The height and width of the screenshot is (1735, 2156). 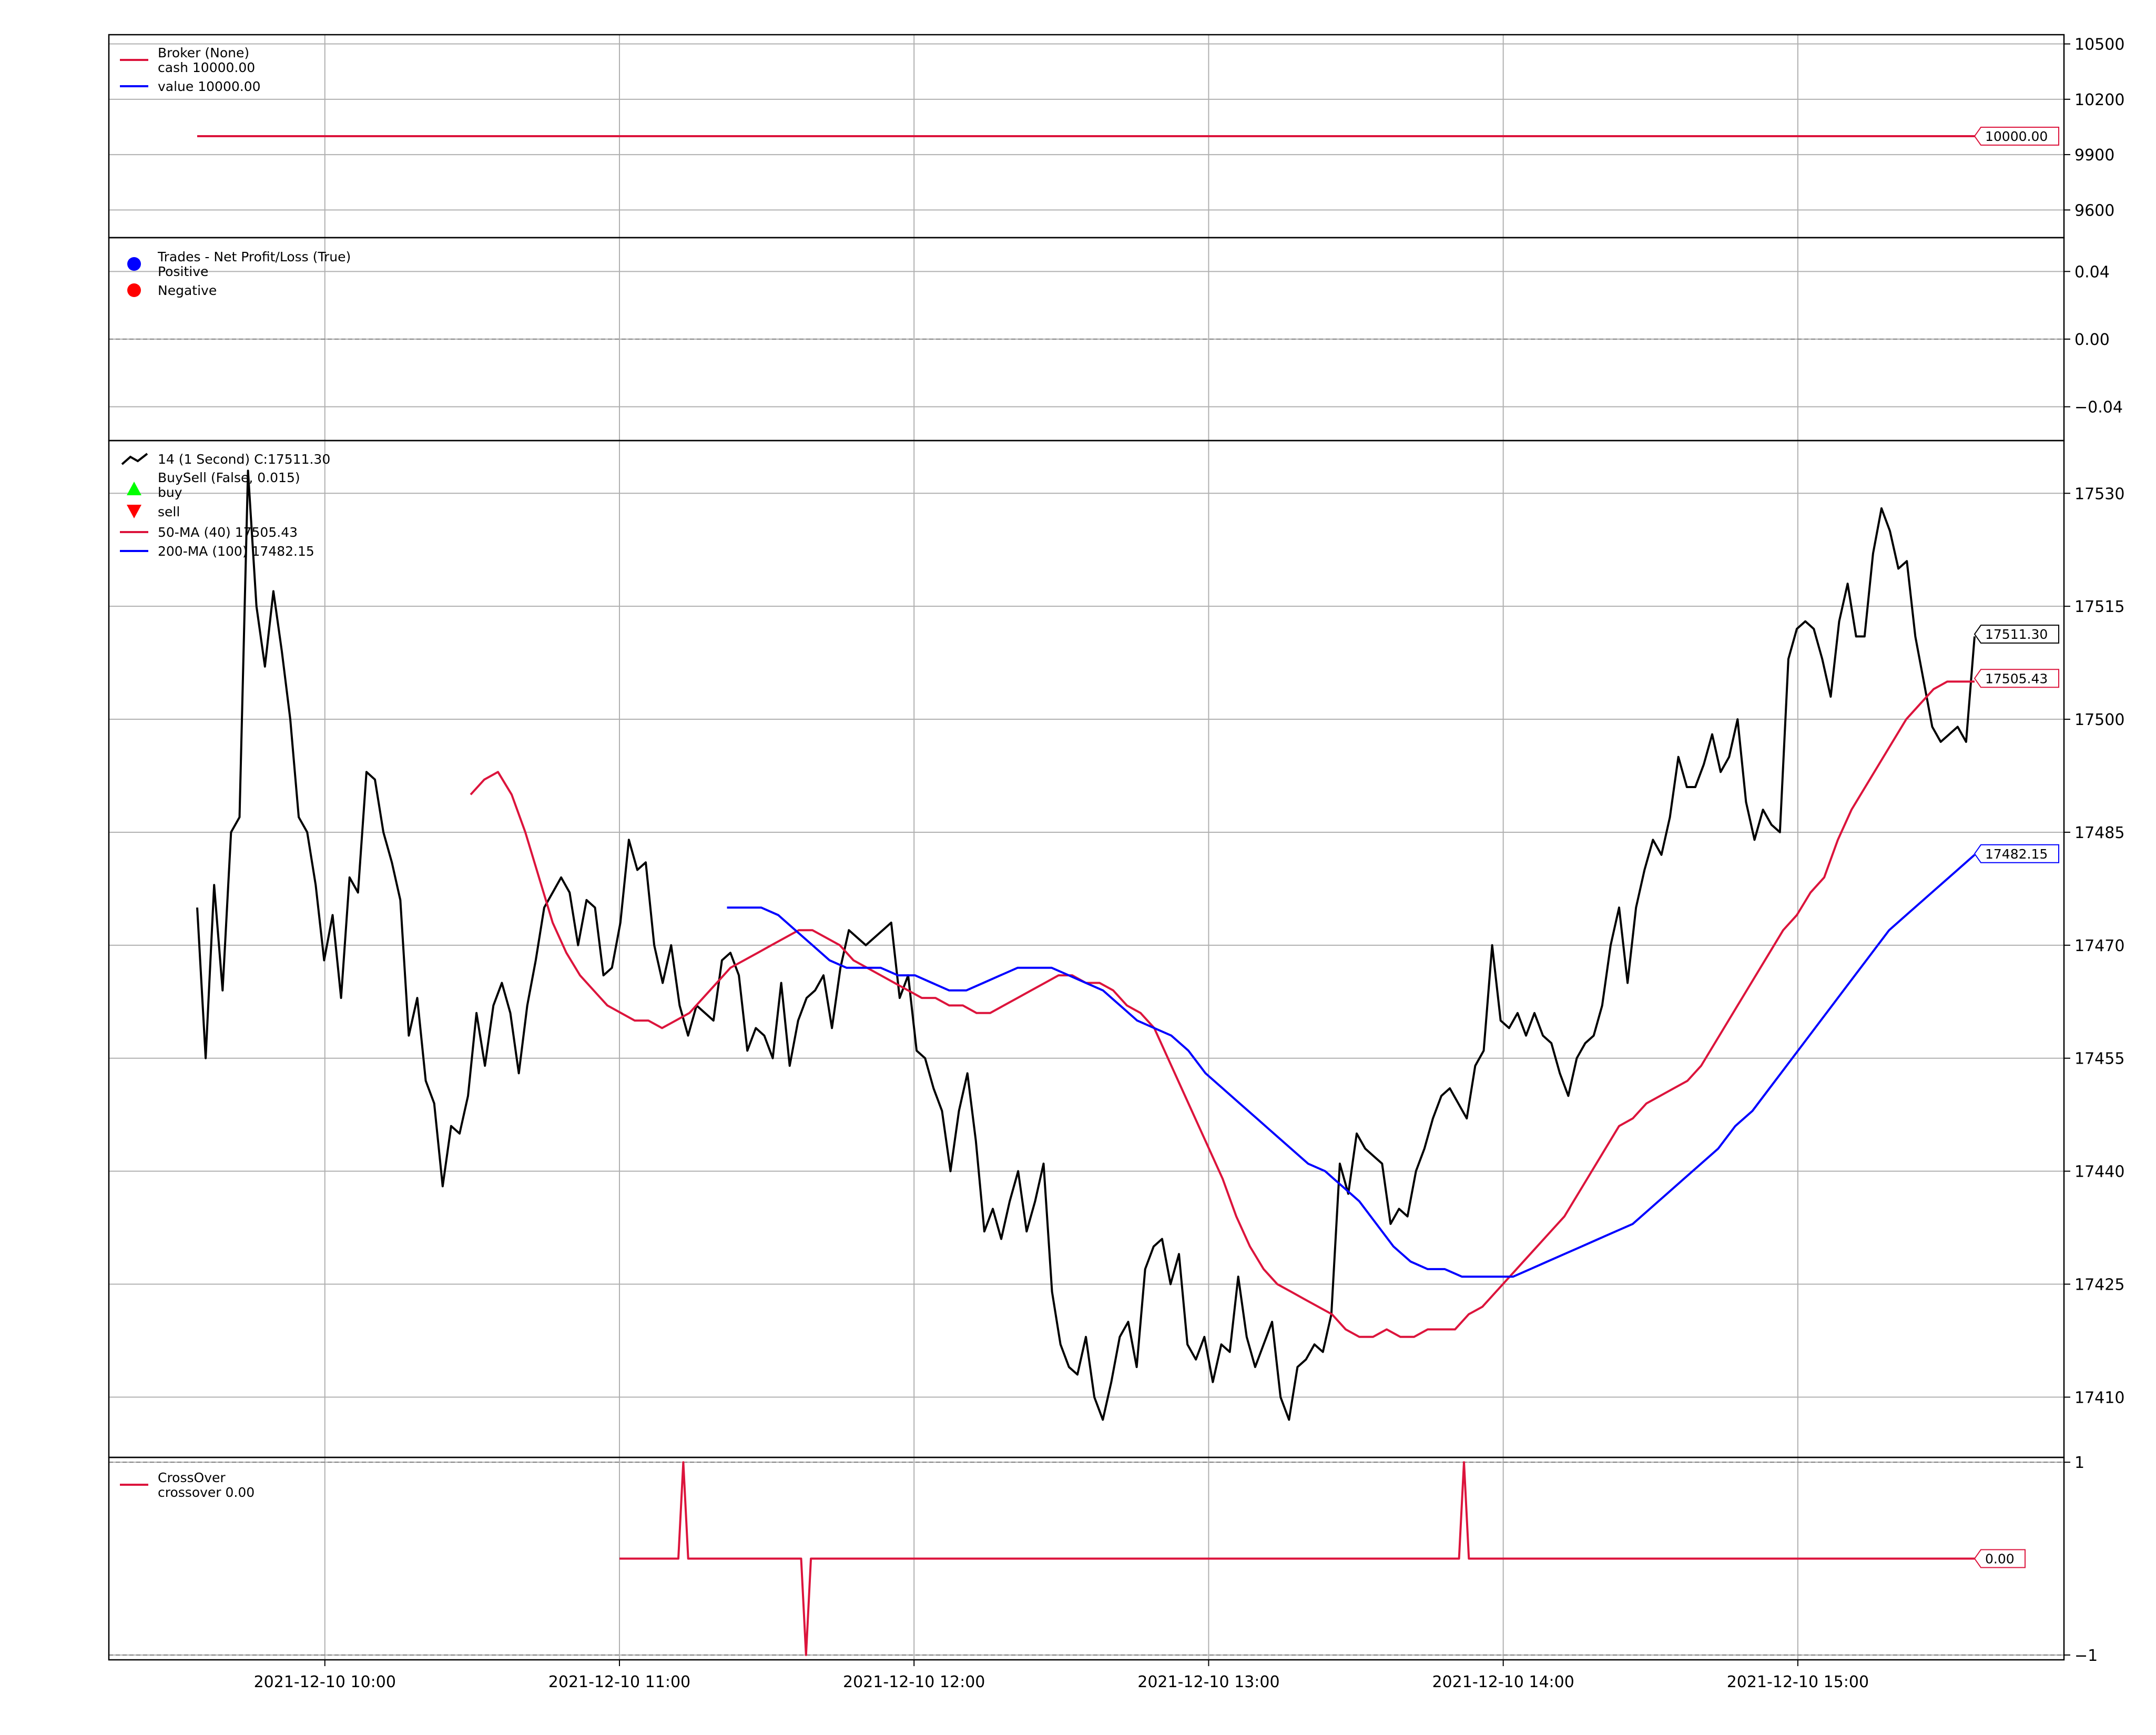 What do you see at coordinates (203, 52) in the screenshot?
I see `broker-legend-title: Broker (None)` at bounding box center [203, 52].